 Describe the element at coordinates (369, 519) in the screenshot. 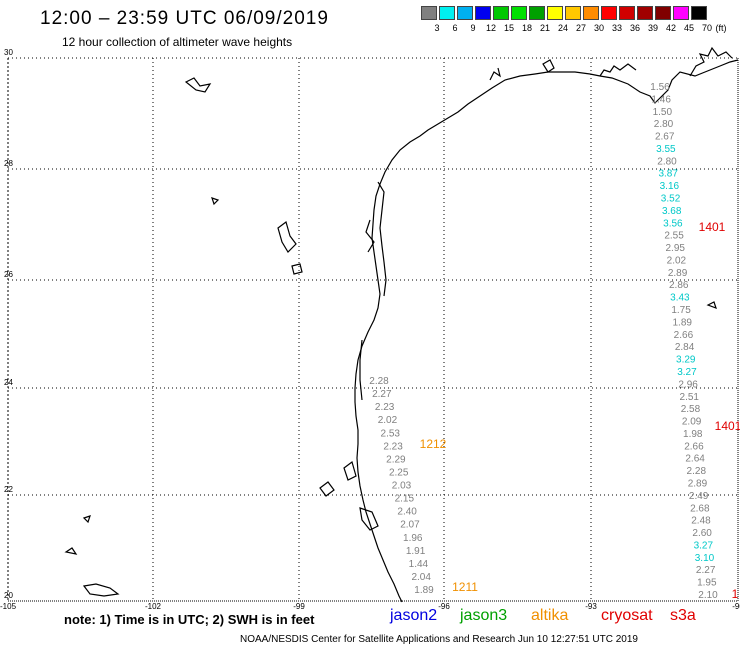

I see `island-se` at that location.